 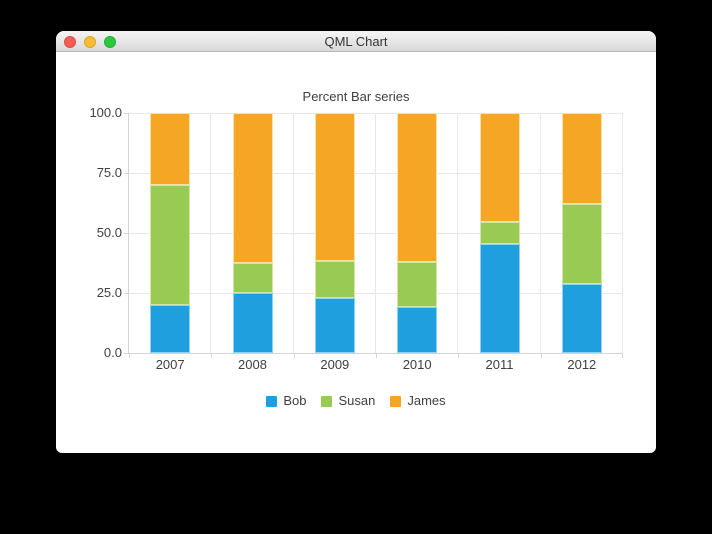 What do you see at coordinates (109, 232) in the screenshot?
I see `y-axis-tick-label: 50.0` at bounding box center [109, 232].